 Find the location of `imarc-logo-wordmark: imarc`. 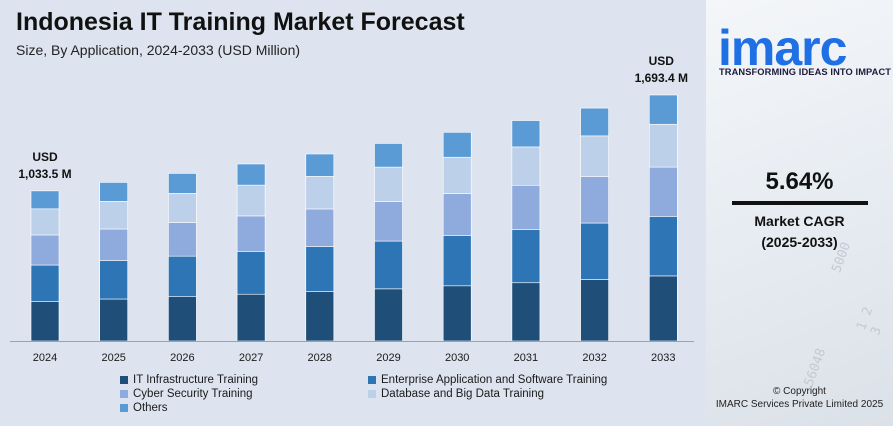

imarc-logo-wordmark: imarc is located at coordinates (782, 49).